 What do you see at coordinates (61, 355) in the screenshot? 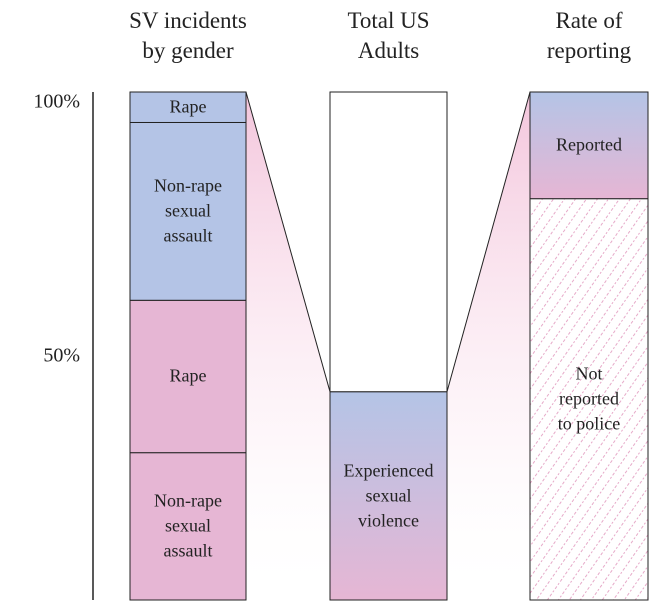
I see `y-tick-label: 50%` at bounding box center [61, 355].